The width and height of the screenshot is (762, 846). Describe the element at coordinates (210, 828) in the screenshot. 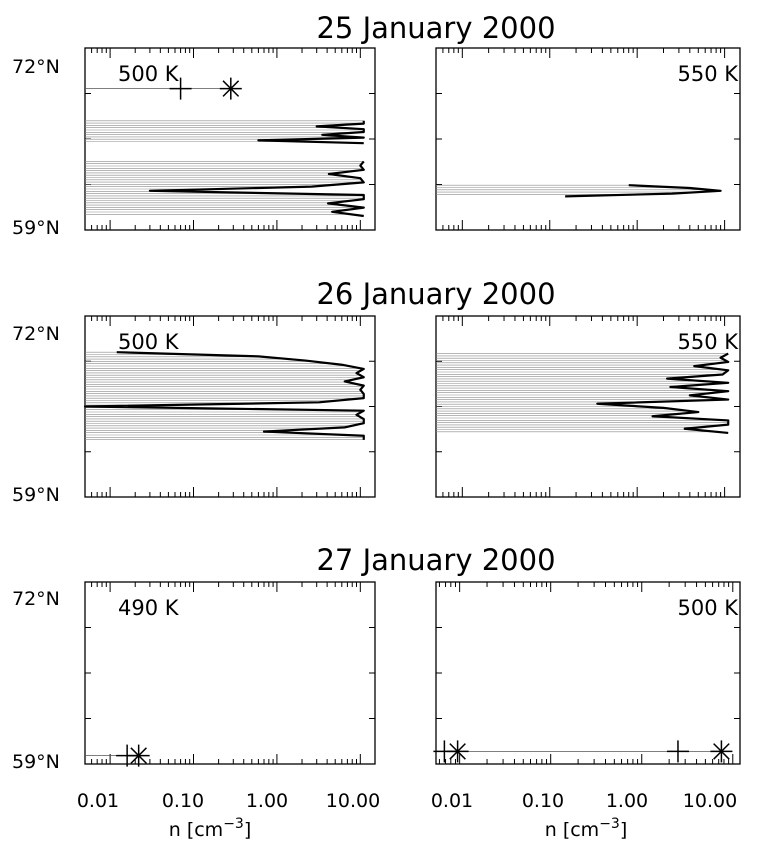

I see `x-axis-title-left: n [cm−3]` at that location.